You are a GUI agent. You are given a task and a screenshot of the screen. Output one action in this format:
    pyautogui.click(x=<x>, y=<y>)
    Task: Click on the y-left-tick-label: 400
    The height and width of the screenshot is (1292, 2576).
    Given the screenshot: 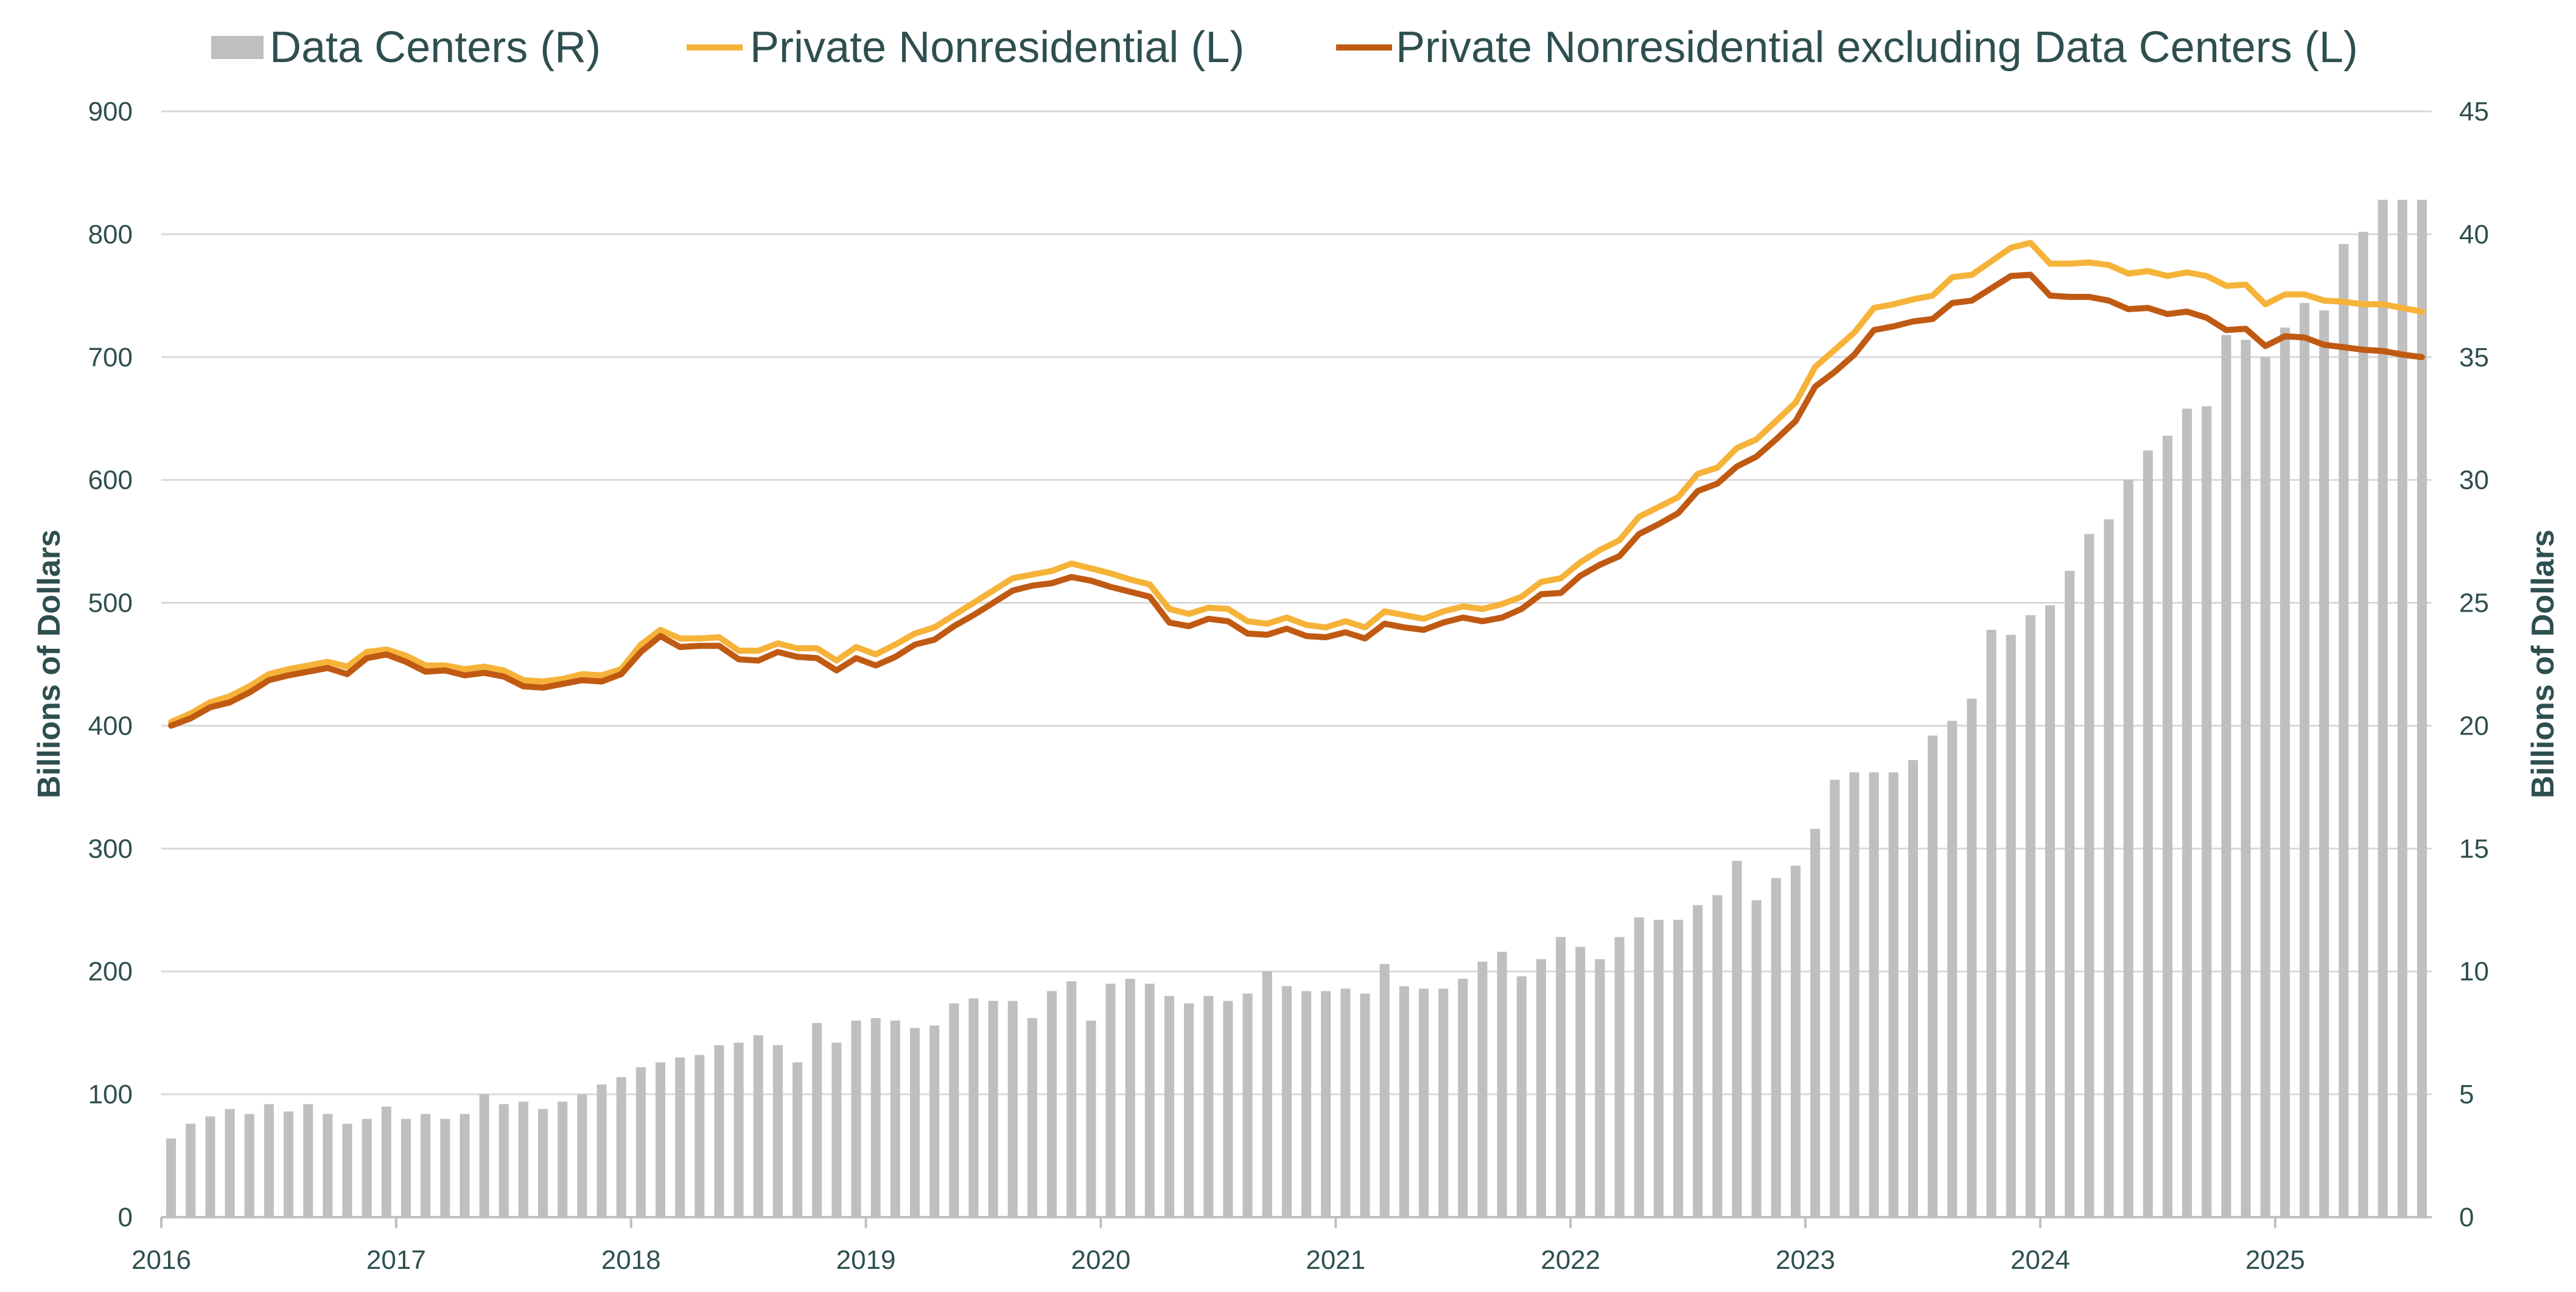 What is the action you would take?
    pyautogui.click(x=110, y=726)
    